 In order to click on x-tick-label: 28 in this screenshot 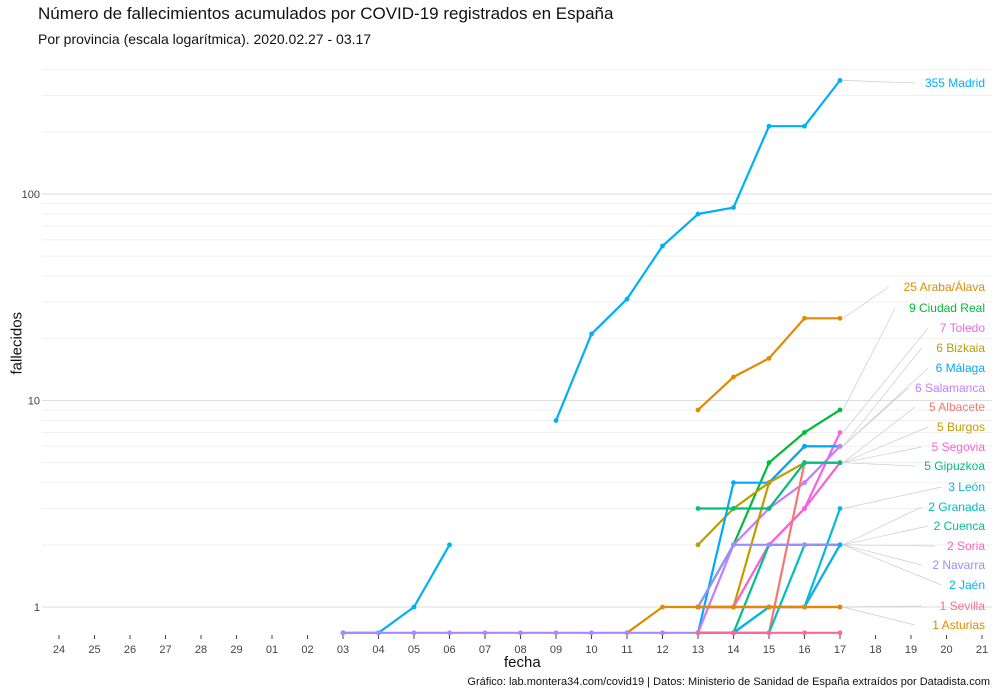, I will do `click(201, 650)`.